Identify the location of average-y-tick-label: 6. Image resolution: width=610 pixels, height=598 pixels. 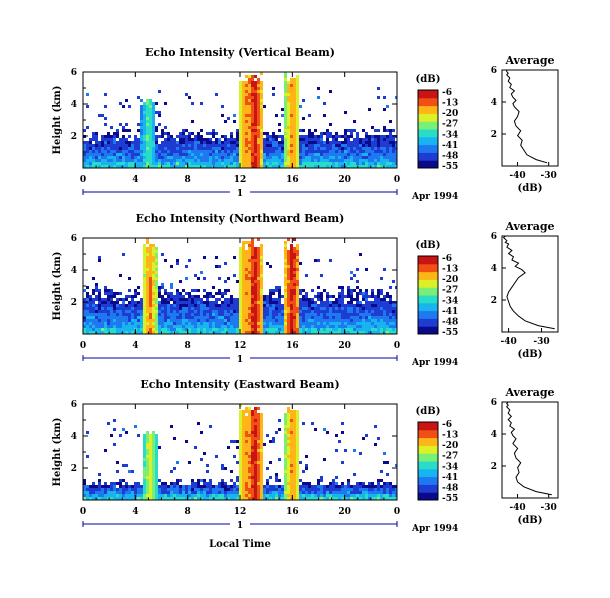
(494, 237).